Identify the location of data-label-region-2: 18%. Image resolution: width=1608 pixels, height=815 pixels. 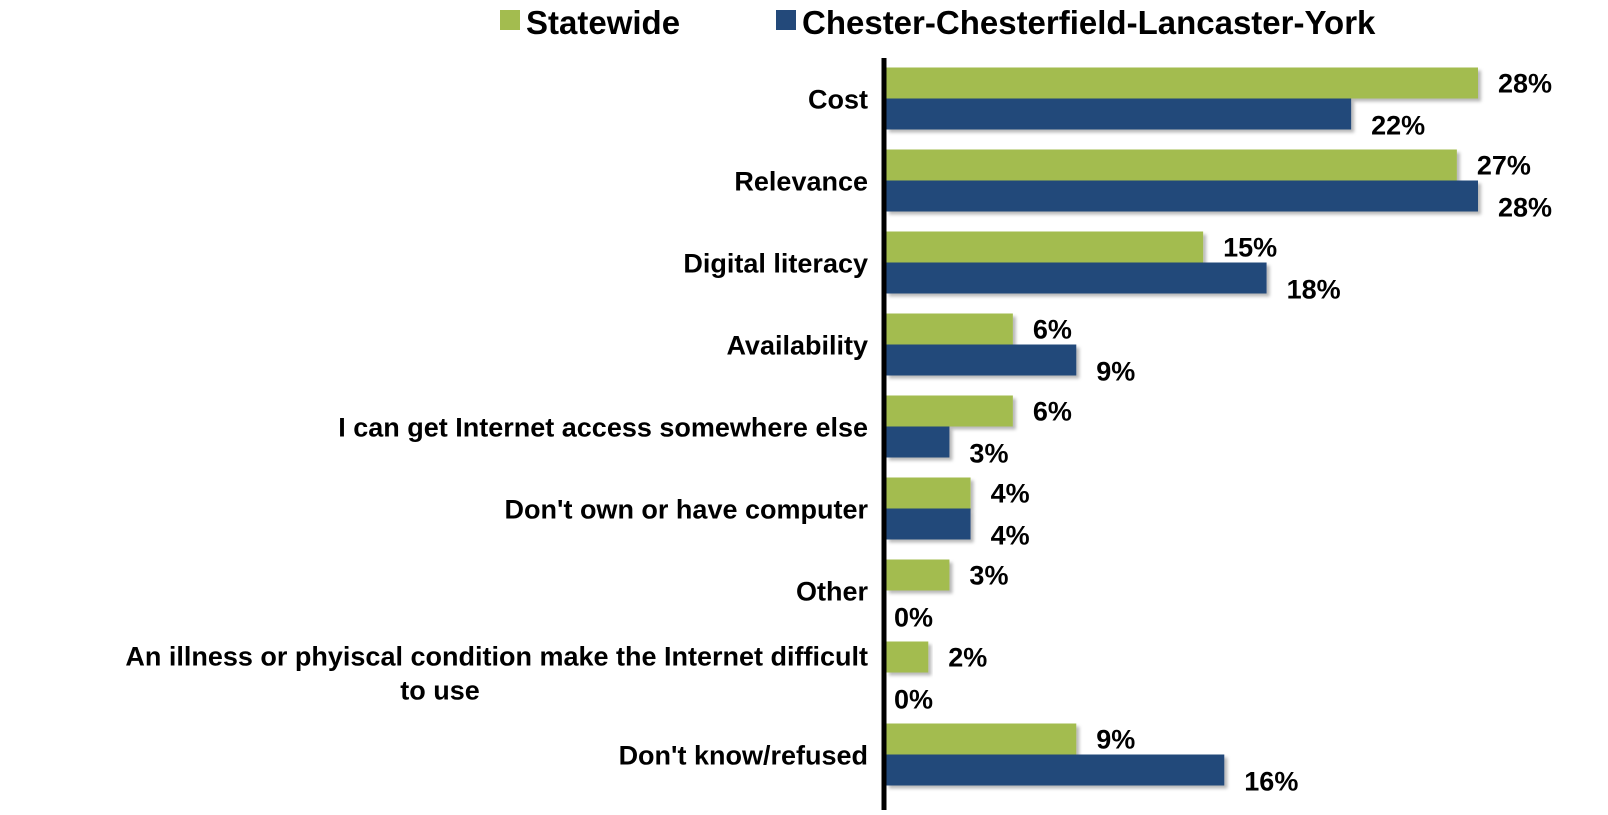
(1314, 290).